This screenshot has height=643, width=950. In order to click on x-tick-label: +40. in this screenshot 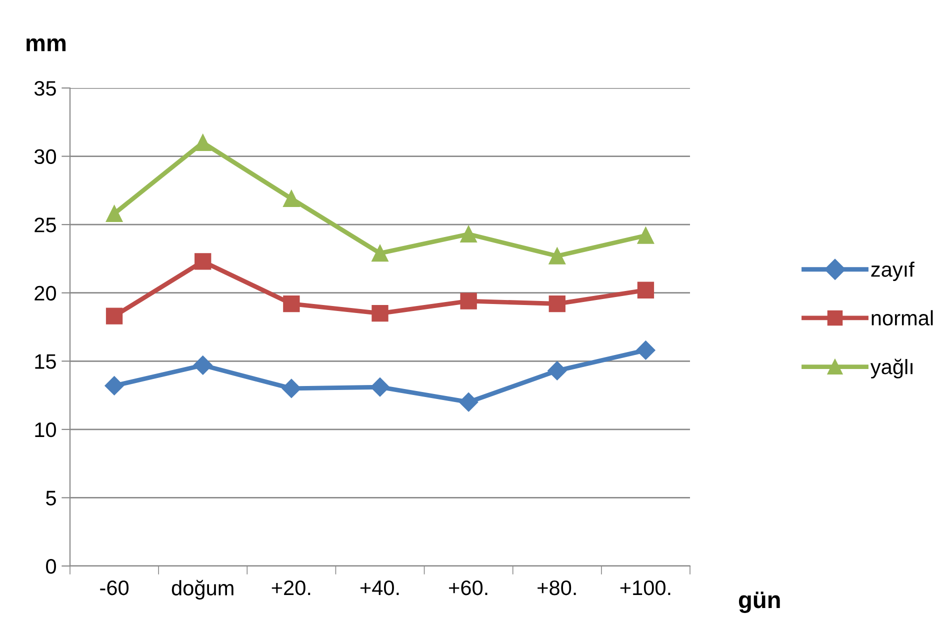, I will do `click(379, 588)`.